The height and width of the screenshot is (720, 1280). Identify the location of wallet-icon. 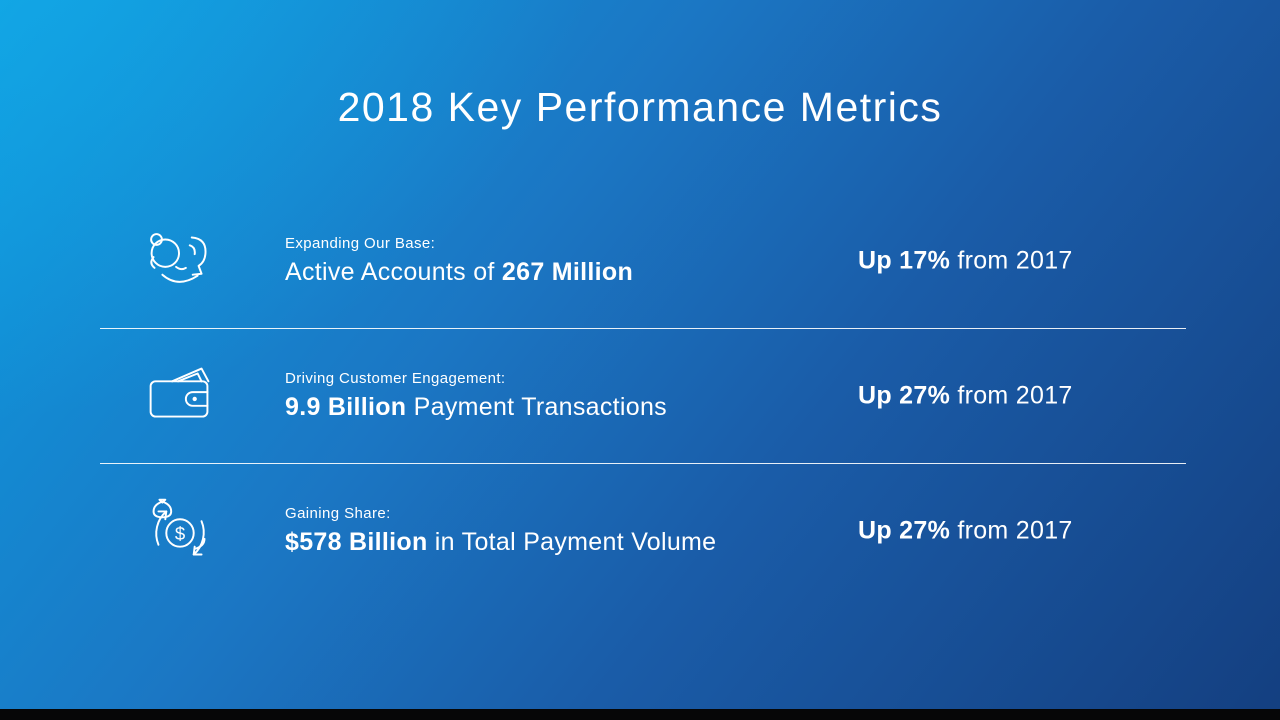
(180, 396).